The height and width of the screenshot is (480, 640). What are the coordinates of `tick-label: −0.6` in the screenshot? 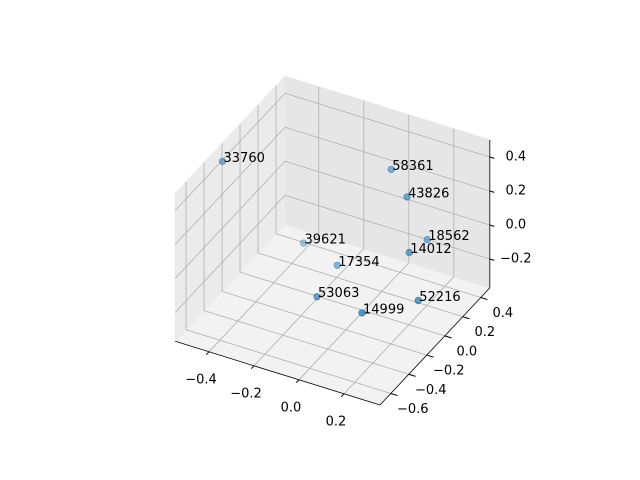 It's located at (413, 409).